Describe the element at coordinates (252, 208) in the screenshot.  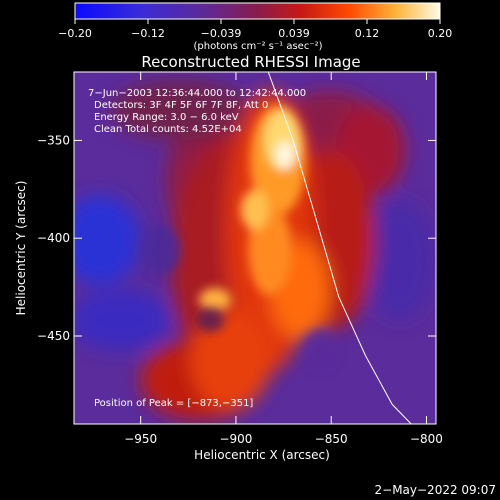
I see `emission-core` at that location.